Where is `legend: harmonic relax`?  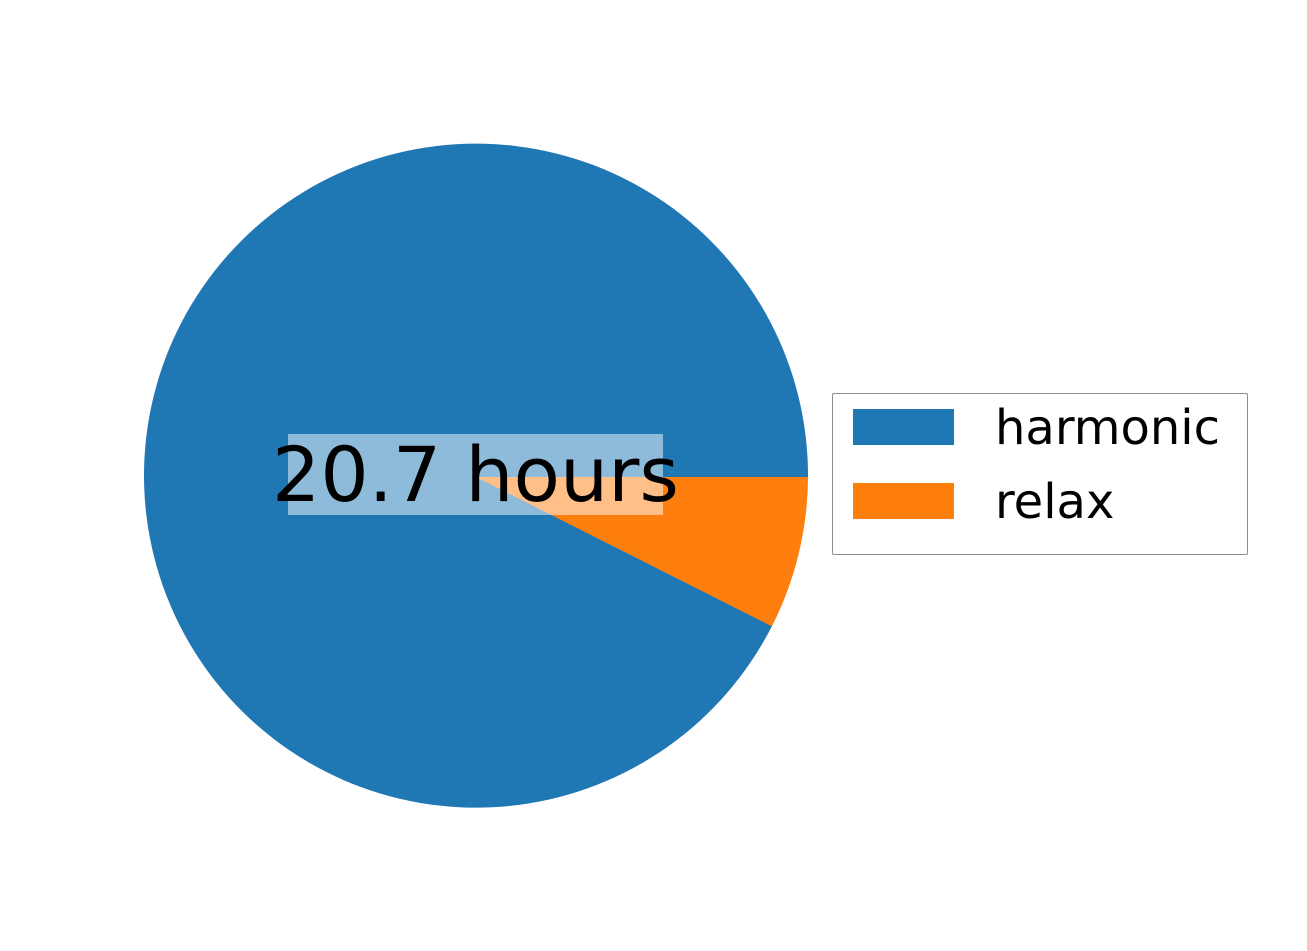
legend: harmonic relax is located at coordinates (1040, 474).